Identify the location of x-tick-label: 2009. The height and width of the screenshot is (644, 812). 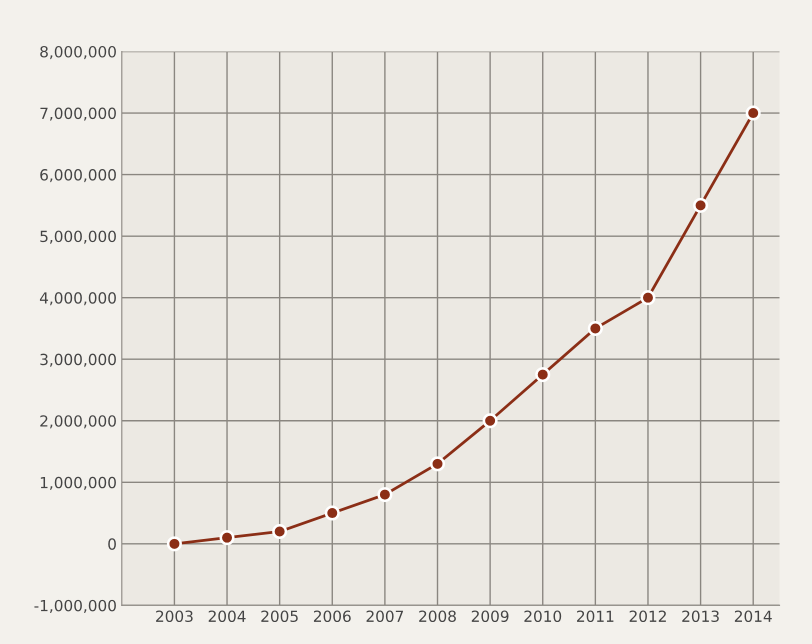
(490, 616).